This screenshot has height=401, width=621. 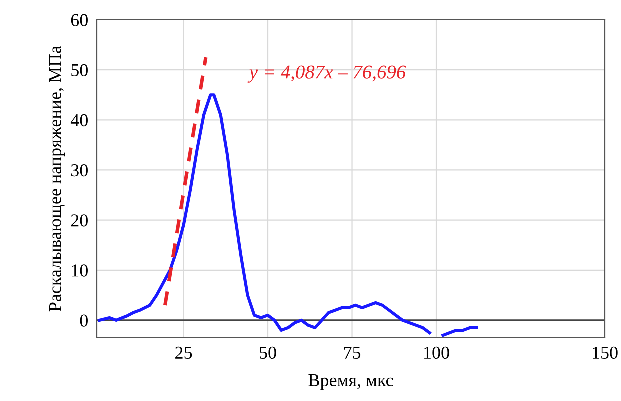 What do you see at coordinates (351, 382) in the screenshot?
I see `x-axis-title: Время, мкс` at bounding box center [351, 382].